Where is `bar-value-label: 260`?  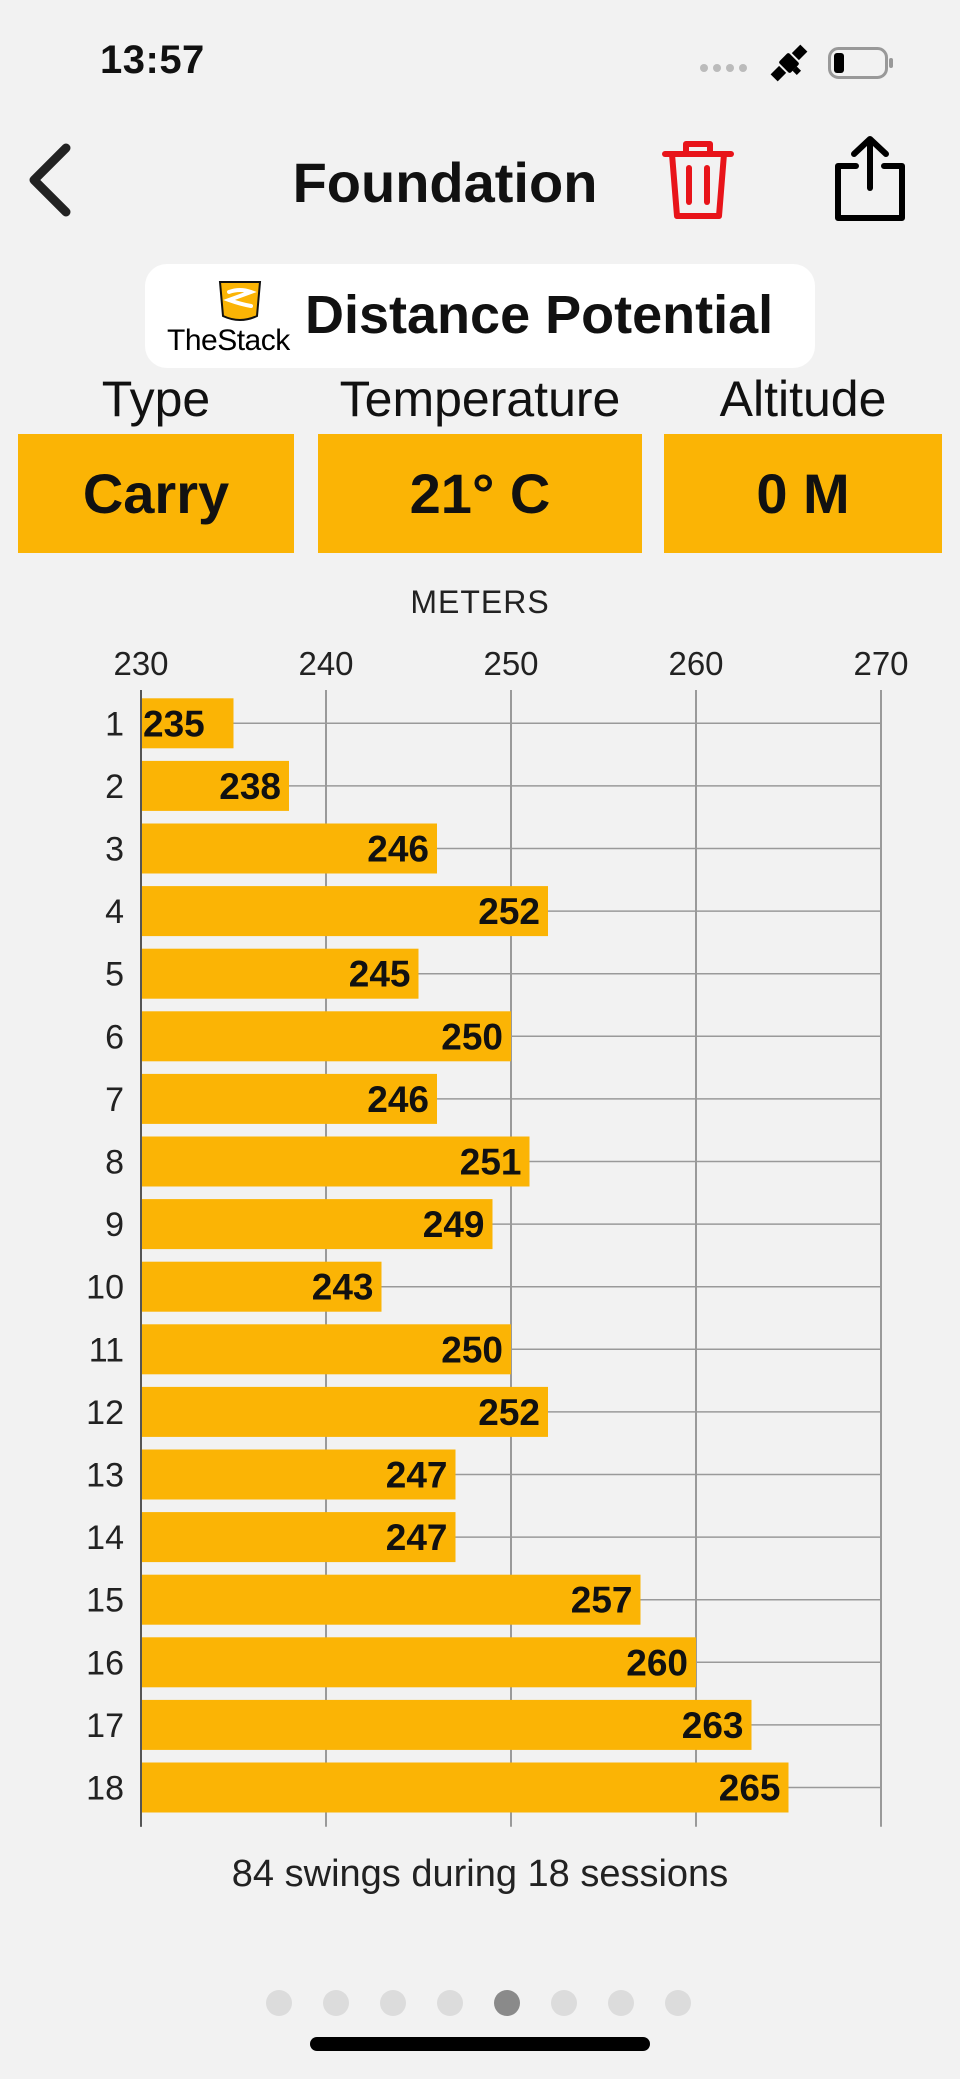 bar-value-label: 260 is located at coordinates (657, 1662).